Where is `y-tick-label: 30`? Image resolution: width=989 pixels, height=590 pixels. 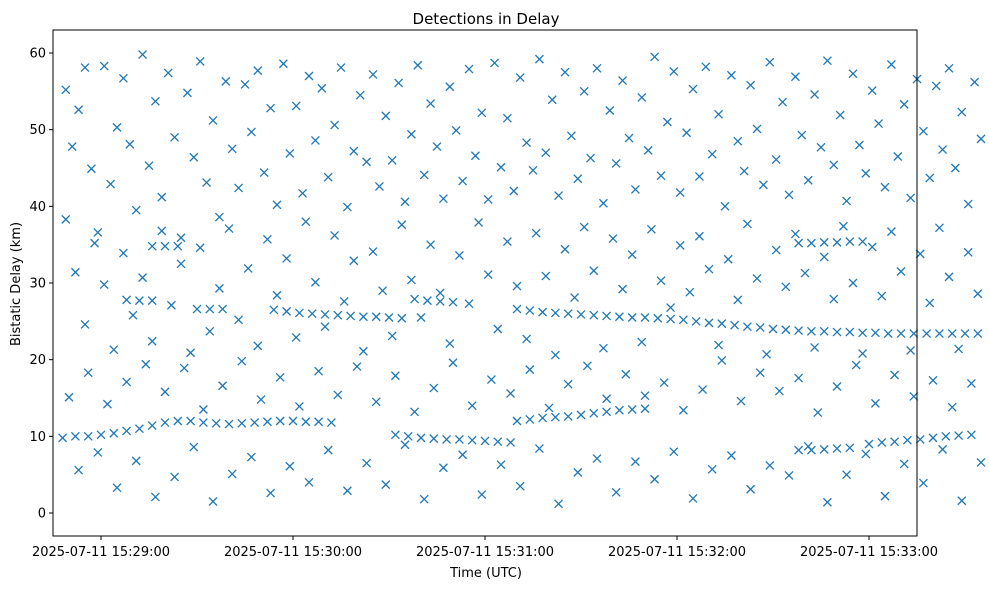
y-tick-label: 30 is located at coordinates (37, 284).